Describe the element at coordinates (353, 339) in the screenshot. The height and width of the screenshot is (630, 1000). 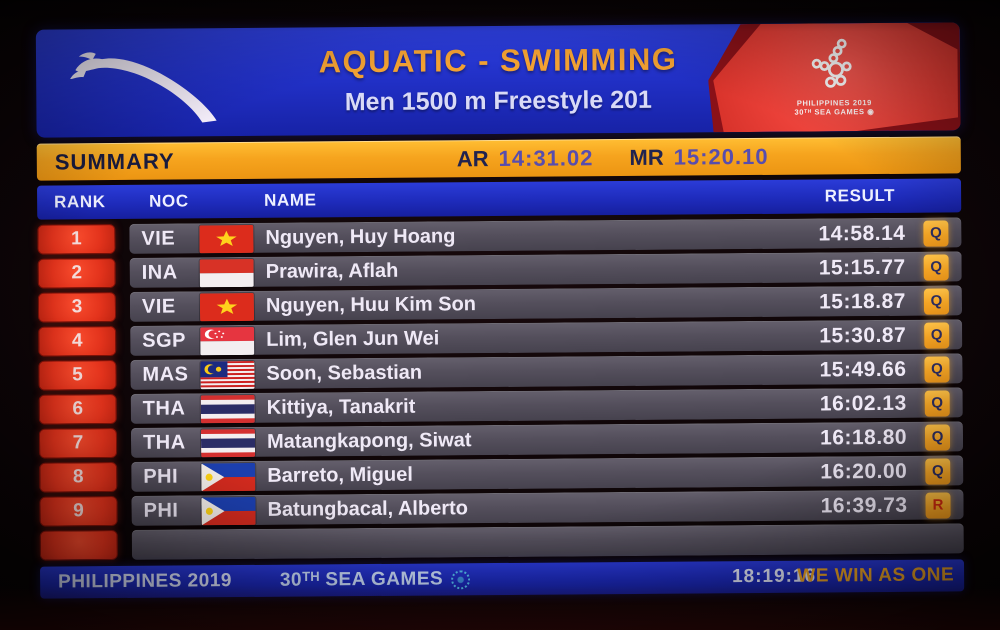
I see `athlete-name: Lim, Glen Jun Wei` at that location.